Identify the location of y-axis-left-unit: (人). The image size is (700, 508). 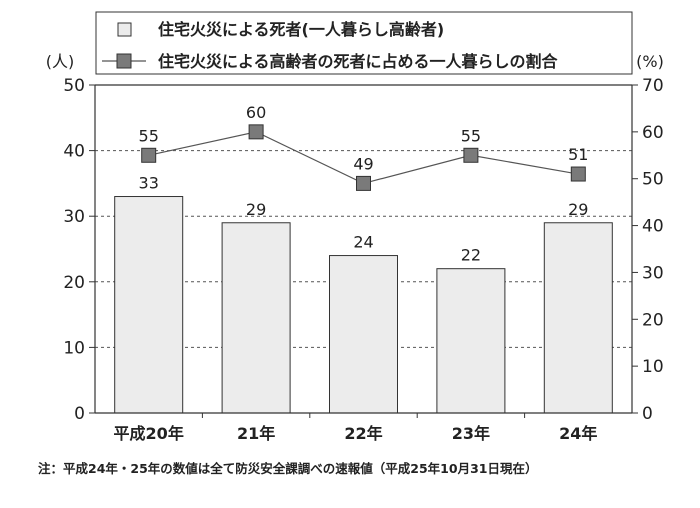
(60, 61).